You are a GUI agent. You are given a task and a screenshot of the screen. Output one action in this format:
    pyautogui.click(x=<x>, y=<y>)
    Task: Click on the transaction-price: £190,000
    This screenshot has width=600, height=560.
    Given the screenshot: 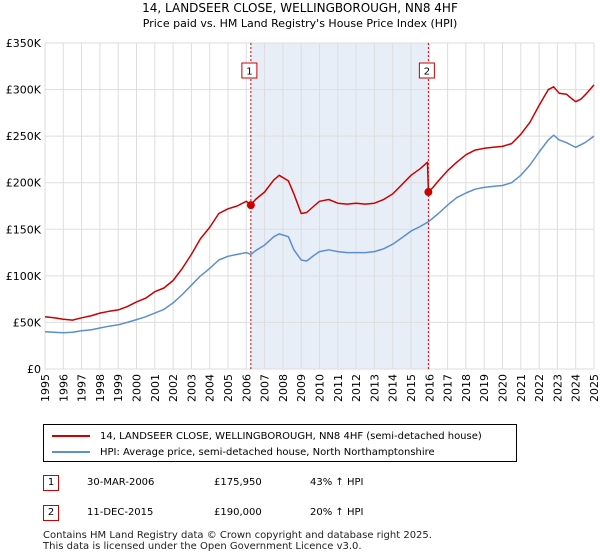 What is the action you would take?
    pyautogui.click(x=238, y=512)
    